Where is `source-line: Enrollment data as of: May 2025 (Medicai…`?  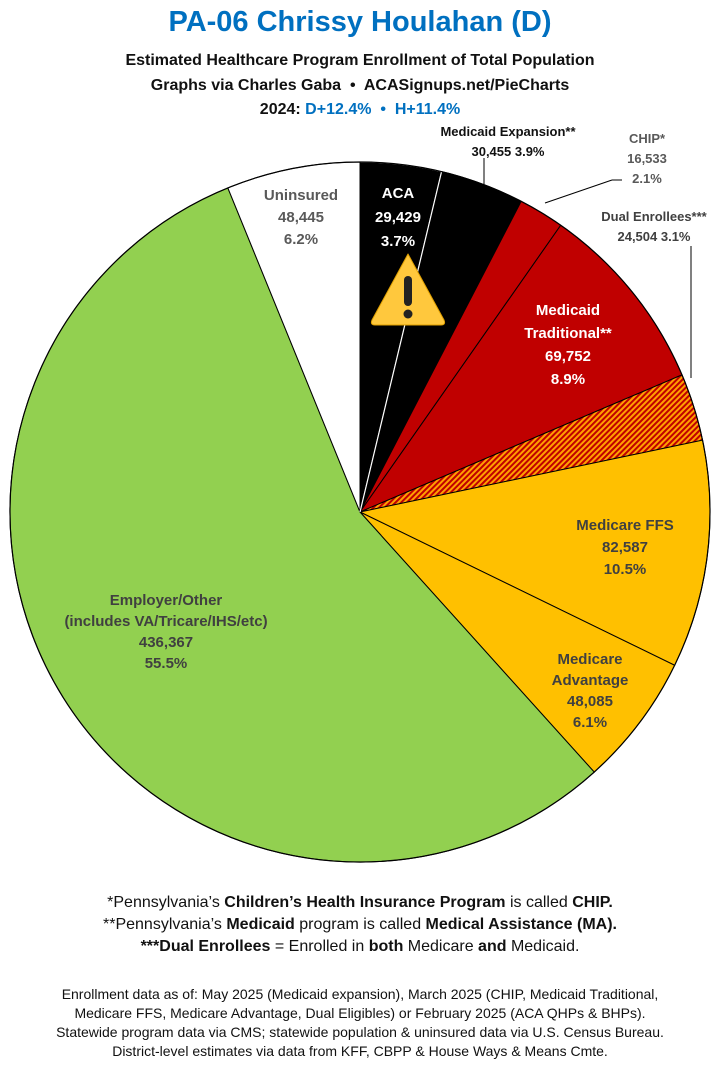 source-line: Enrollment data as of: May 2025 (Medicai… is located at coordinates (360, 994).